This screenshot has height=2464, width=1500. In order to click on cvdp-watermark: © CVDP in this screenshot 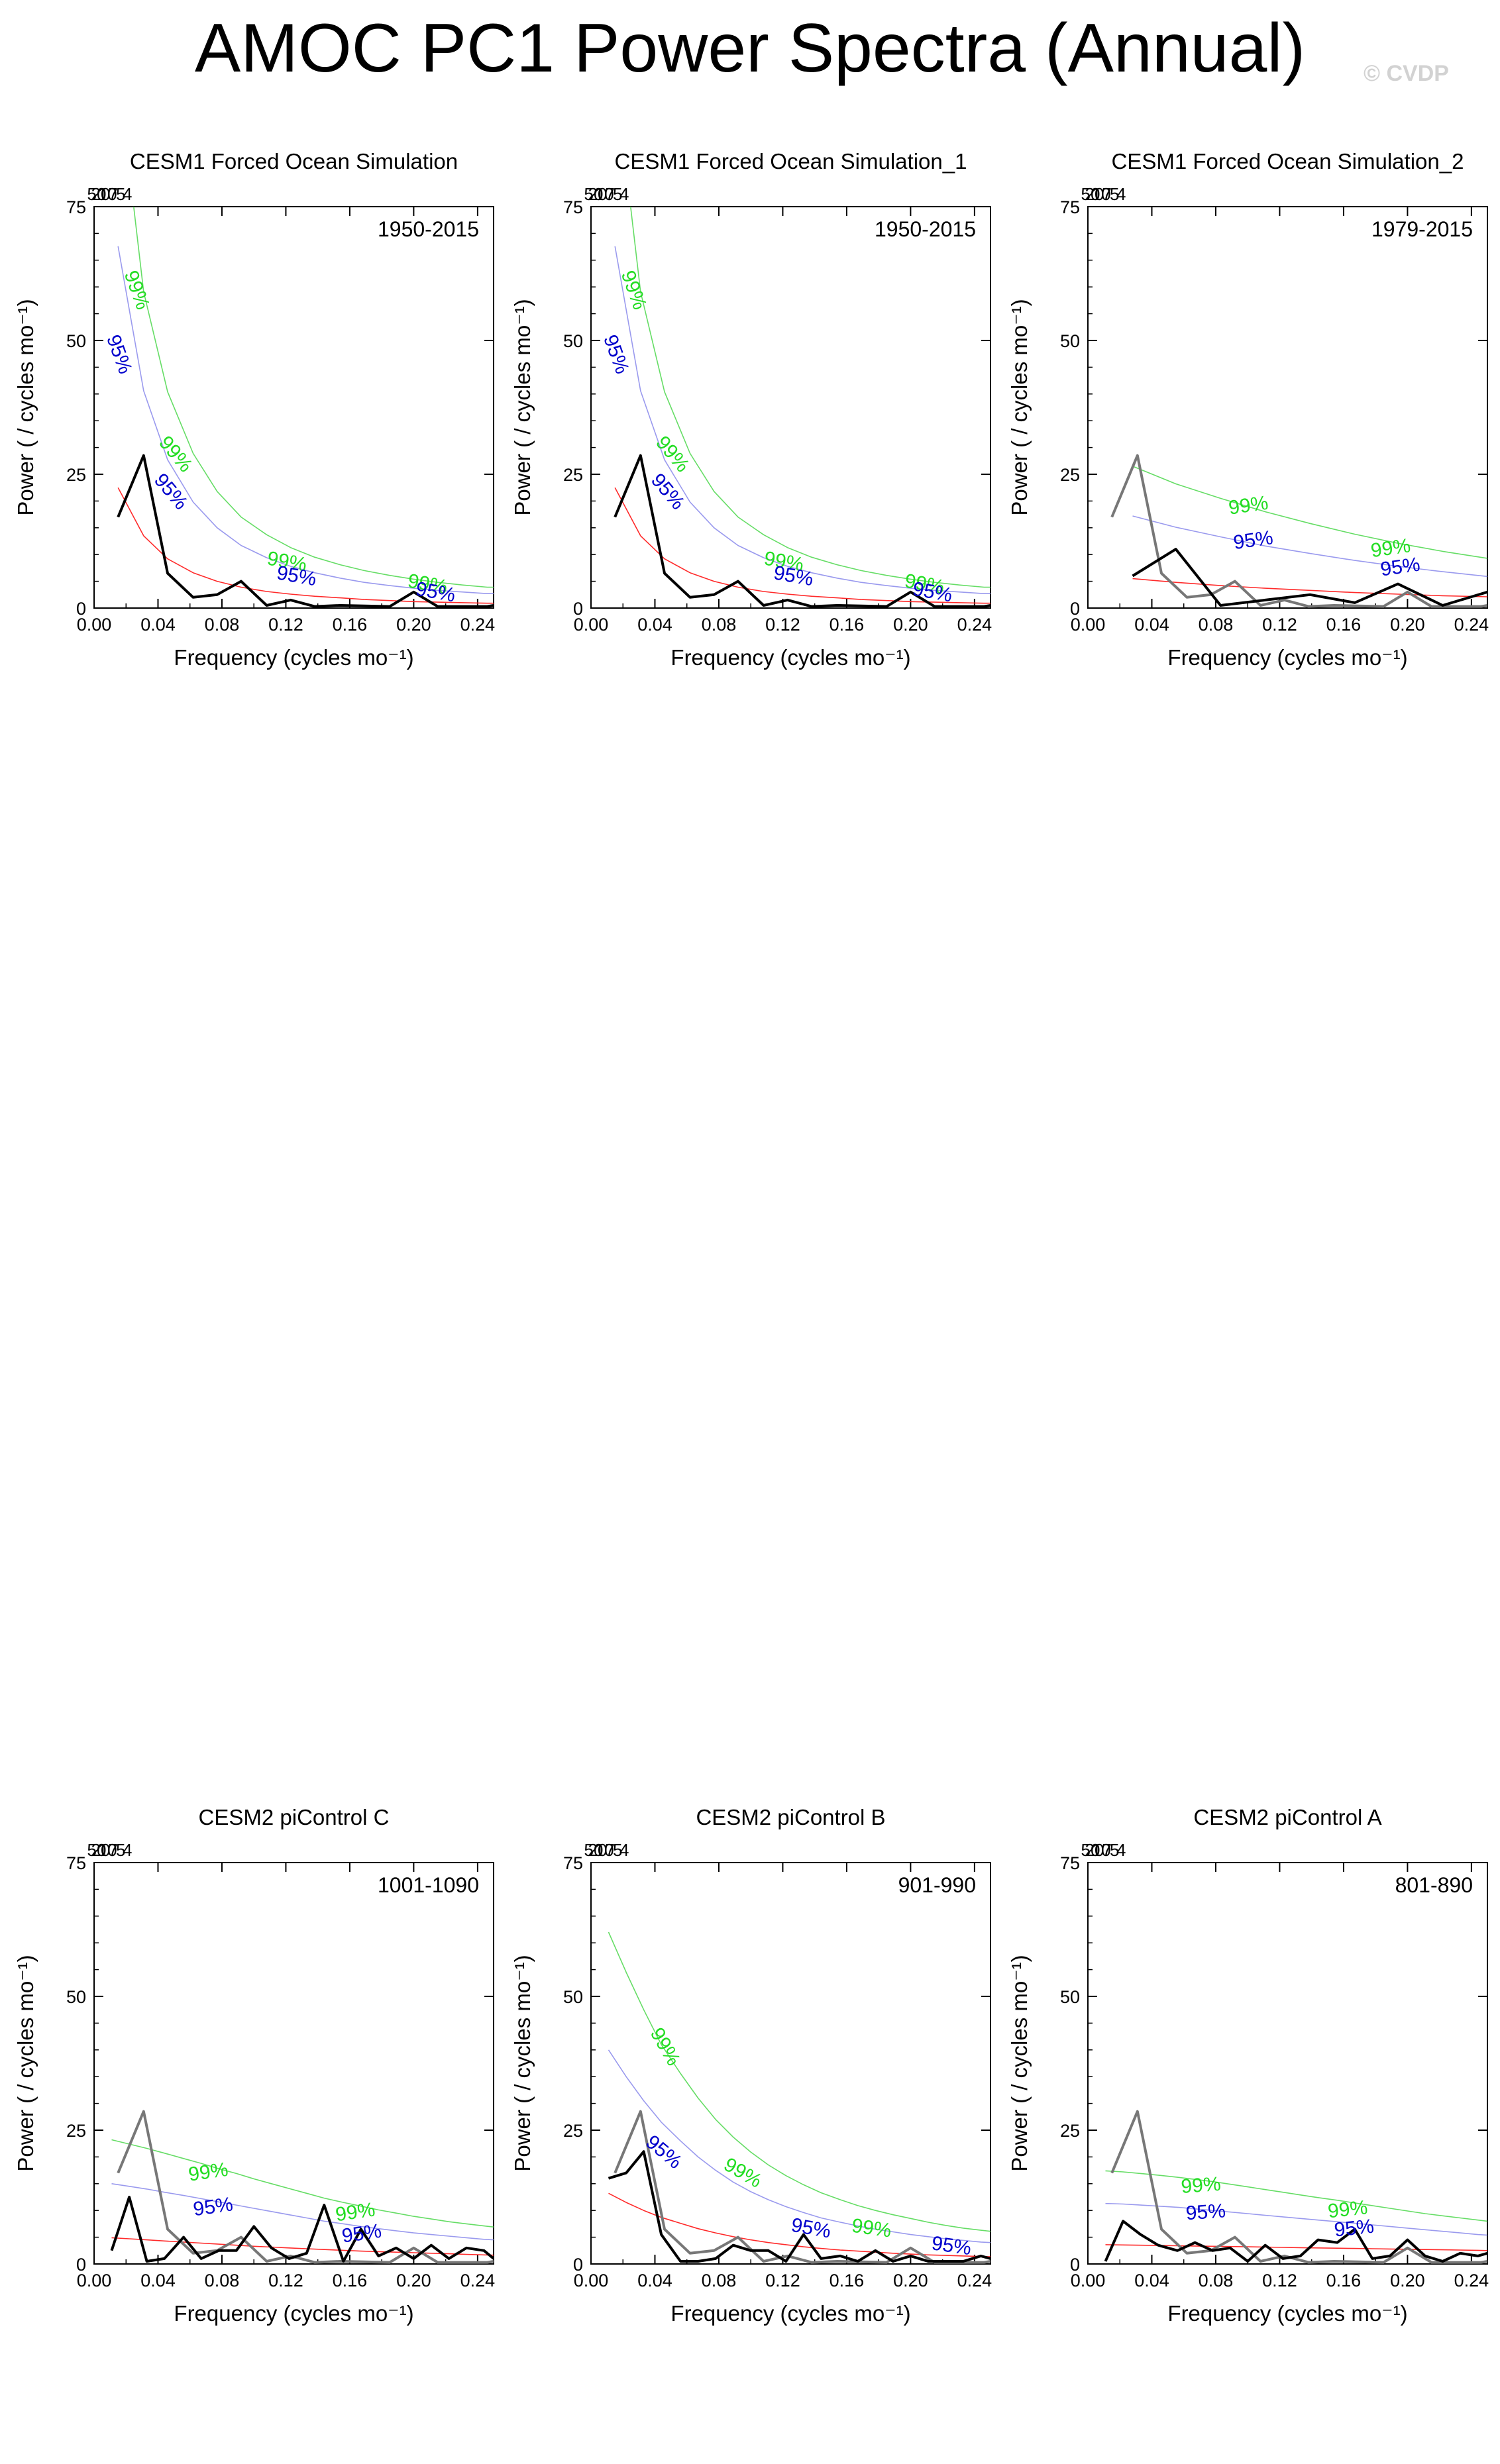, I will do `click(1406, 73)`.